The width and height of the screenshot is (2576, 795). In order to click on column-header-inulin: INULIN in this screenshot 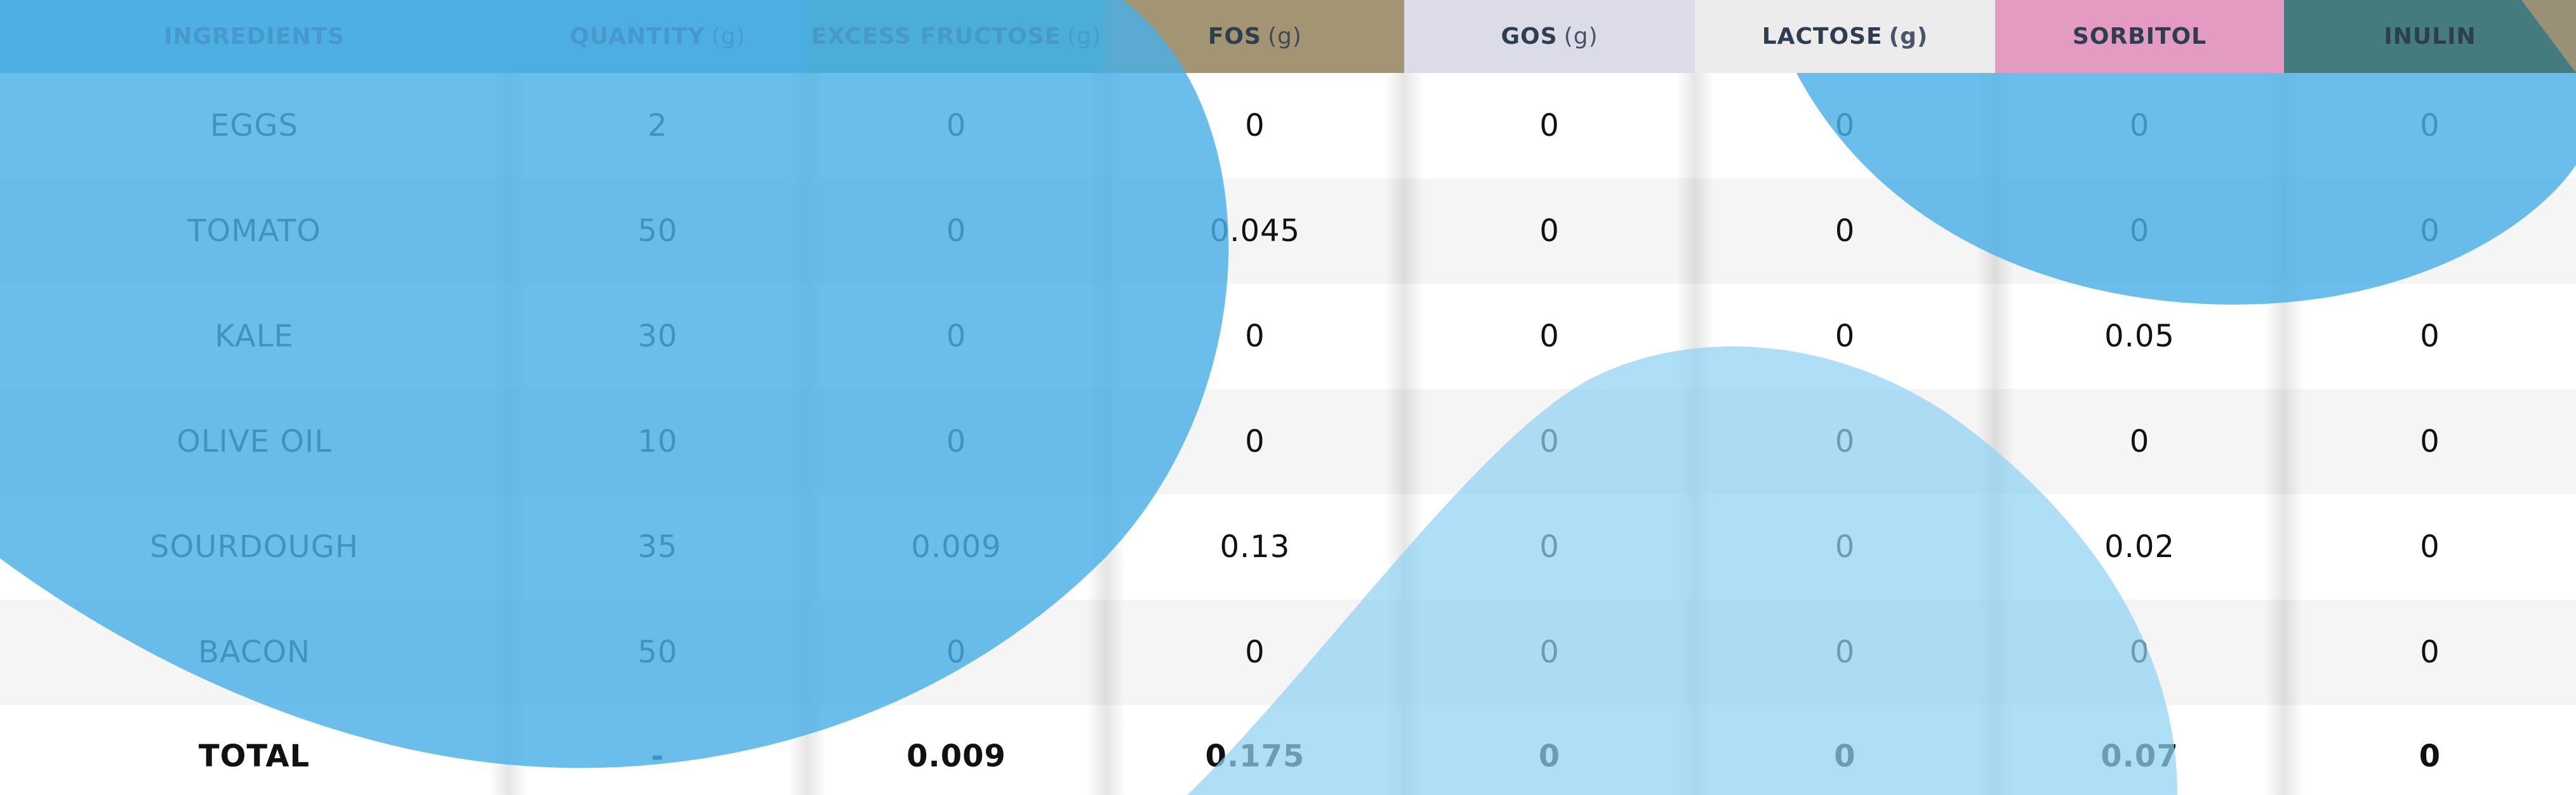, I will do `click(2430, 36)`.